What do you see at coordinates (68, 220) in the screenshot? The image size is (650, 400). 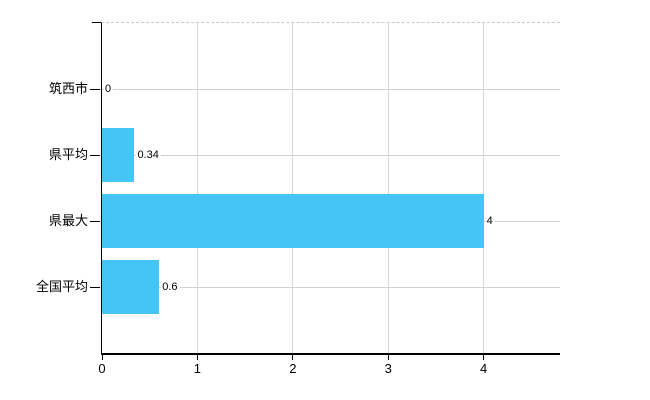 I see `category-label: 県最大` at bounding box center [68, 220].